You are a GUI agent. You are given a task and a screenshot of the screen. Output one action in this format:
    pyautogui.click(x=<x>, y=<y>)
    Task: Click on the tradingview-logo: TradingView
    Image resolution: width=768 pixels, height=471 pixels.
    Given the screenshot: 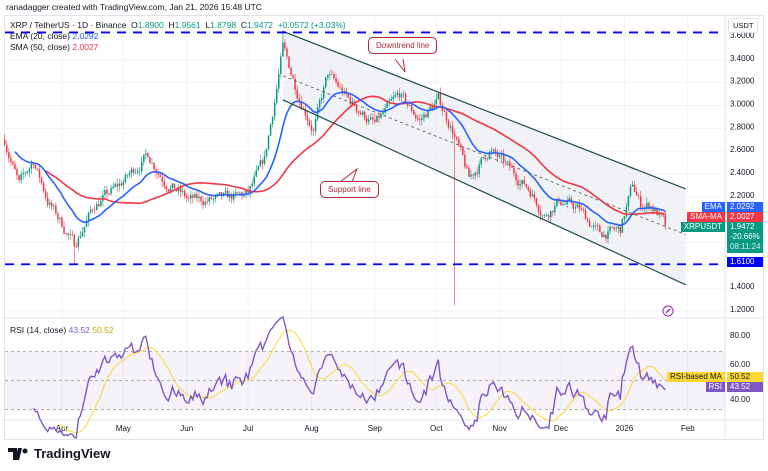 What is the action you would take?
    pyautogui.click(x=59, y=453)
    